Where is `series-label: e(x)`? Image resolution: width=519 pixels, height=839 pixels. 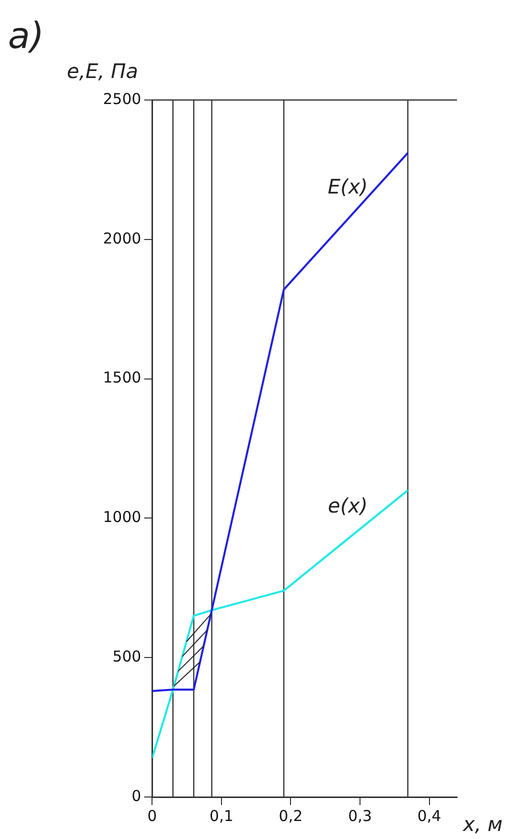 series-label: e(x) is located at coordinates (348, 506).